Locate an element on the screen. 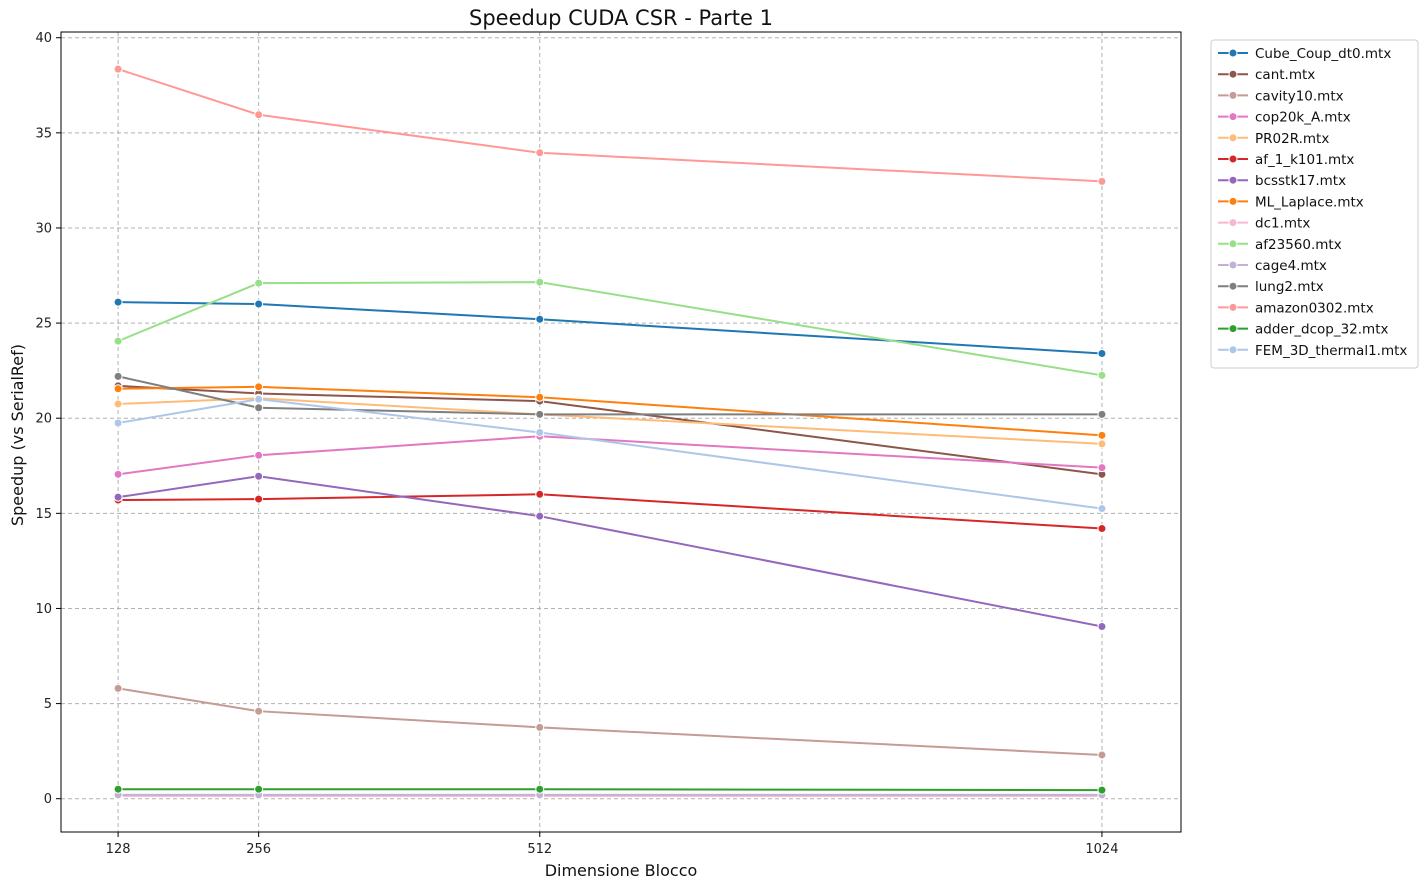 The width and height of the screenshot is (1427, 889). series-adder-dcop-32-mtx is located at coordinates (610, 789).